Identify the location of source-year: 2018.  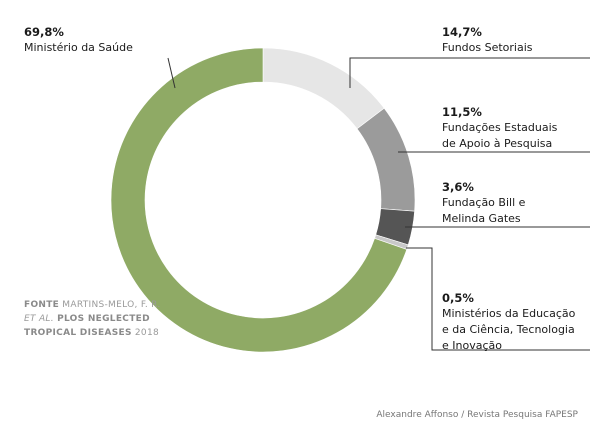
(147, 333).